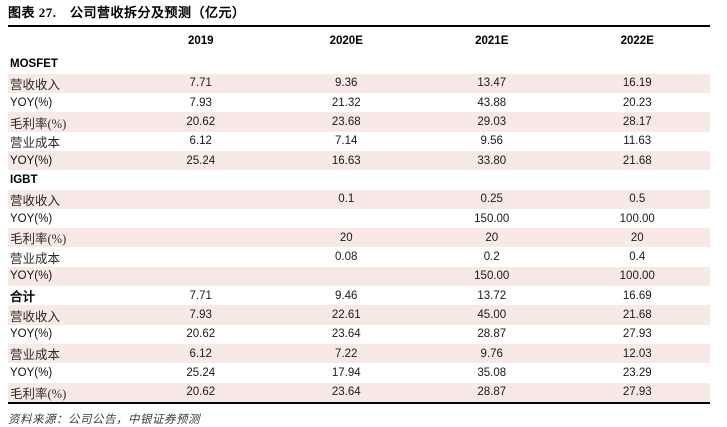  Describe the element at coordinates (637, 295) in the screenshot. I see `value-cell: 16.69` at that location.